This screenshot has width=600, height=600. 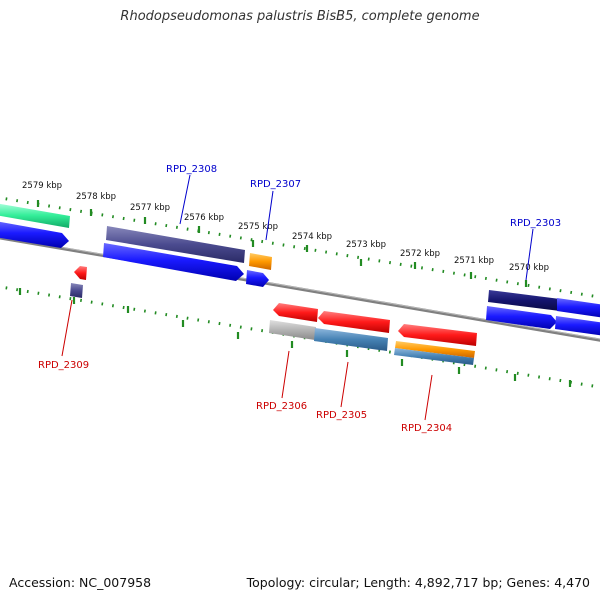 I want to click on reverse-features, so click(x=273, y=315).